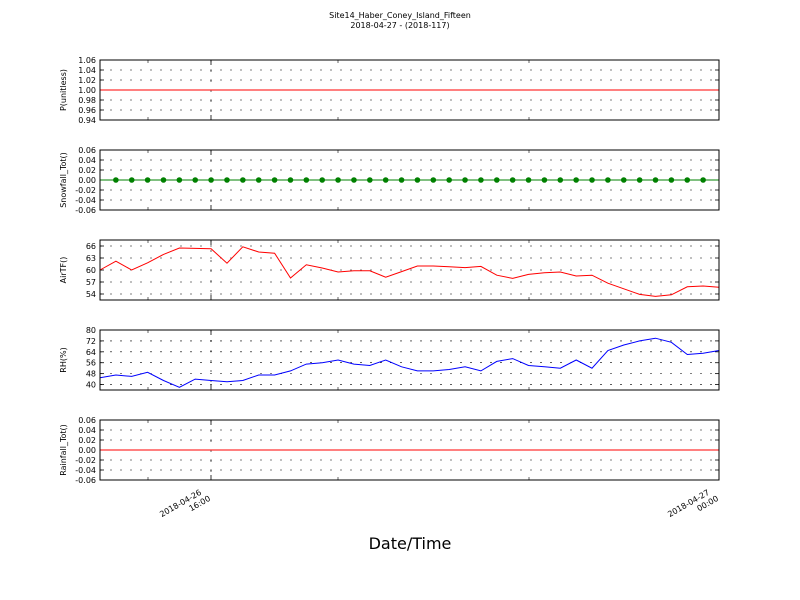 Image resolution: width=800 pixels, height=600 pixels. What do you see at coordinates (410, 543) in the screenshot?
I see `x-axis-label: Date/Time` at bounding box center [410, 543].